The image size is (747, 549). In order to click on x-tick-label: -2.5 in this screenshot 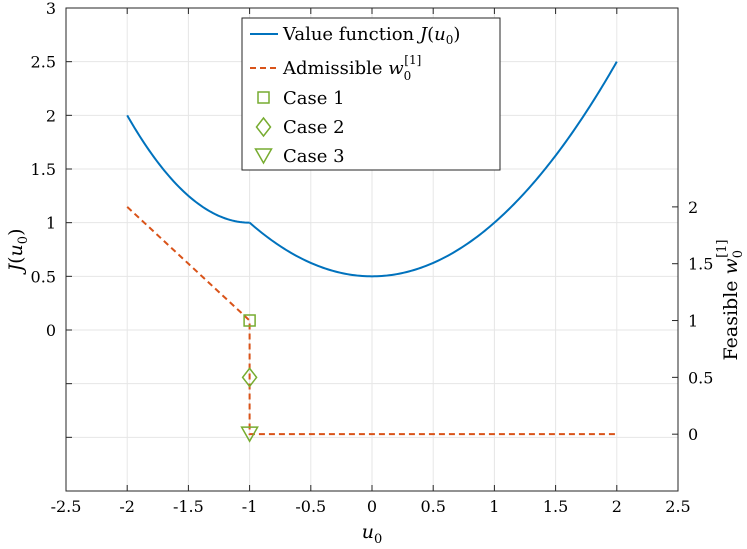, I will do `click(66, 506)`.